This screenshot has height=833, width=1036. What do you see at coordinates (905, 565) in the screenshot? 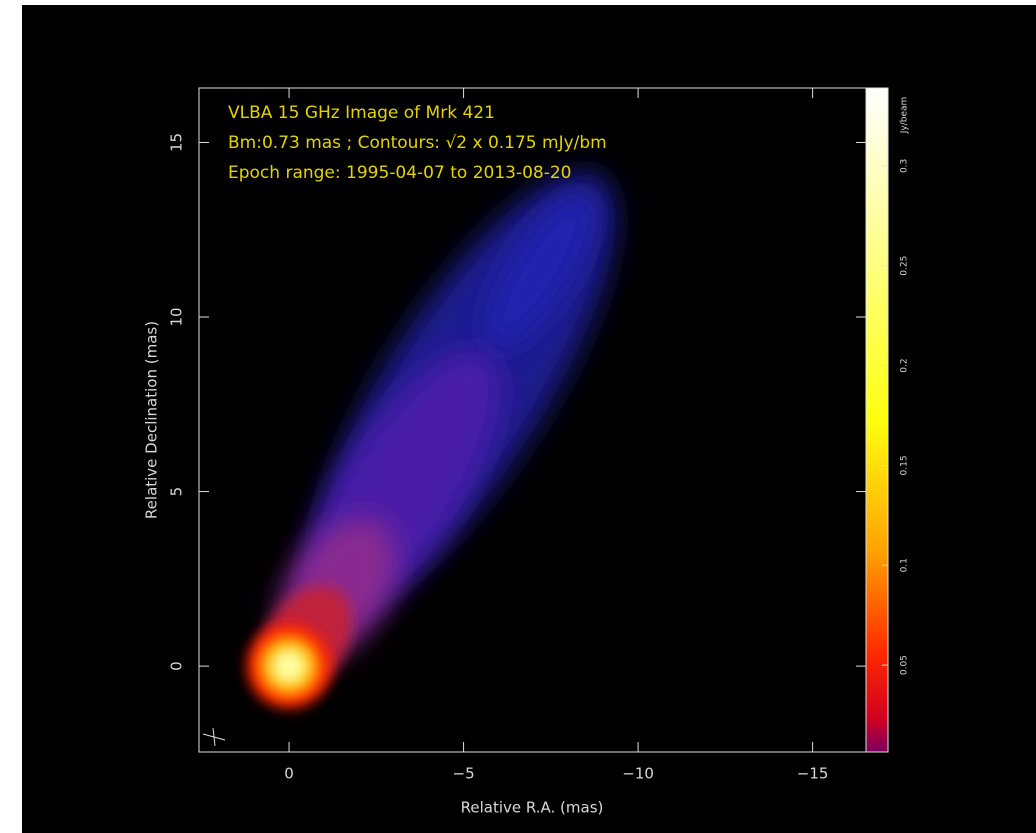
I see `colorbar-tick-label: 0.1` at bounding box center [905, 565].